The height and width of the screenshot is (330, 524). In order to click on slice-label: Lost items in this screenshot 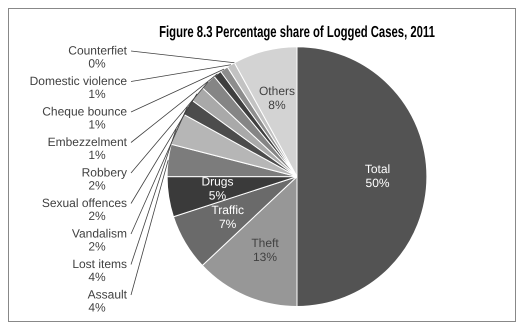, I will do `click(99, 263)`.